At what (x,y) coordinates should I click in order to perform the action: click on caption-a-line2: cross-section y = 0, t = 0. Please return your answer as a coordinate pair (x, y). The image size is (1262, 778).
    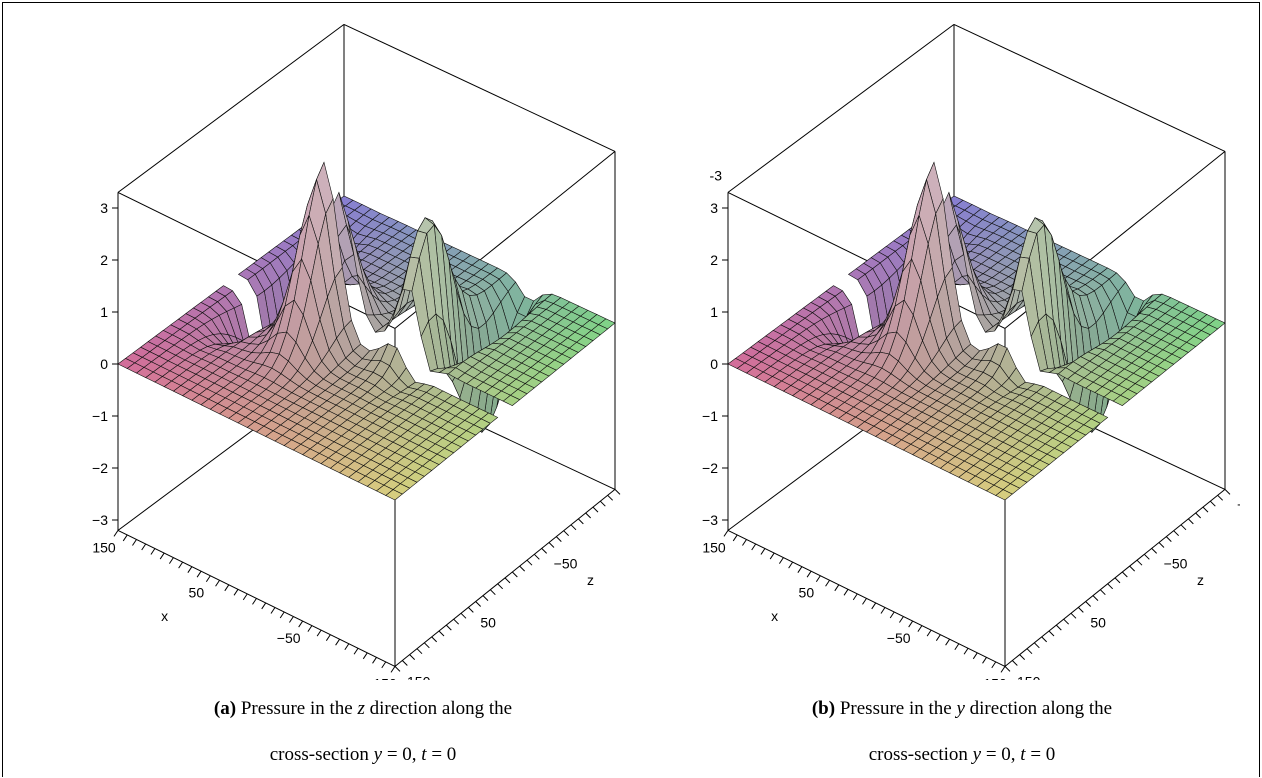
    Looking at the image, I should click on (363, 755).